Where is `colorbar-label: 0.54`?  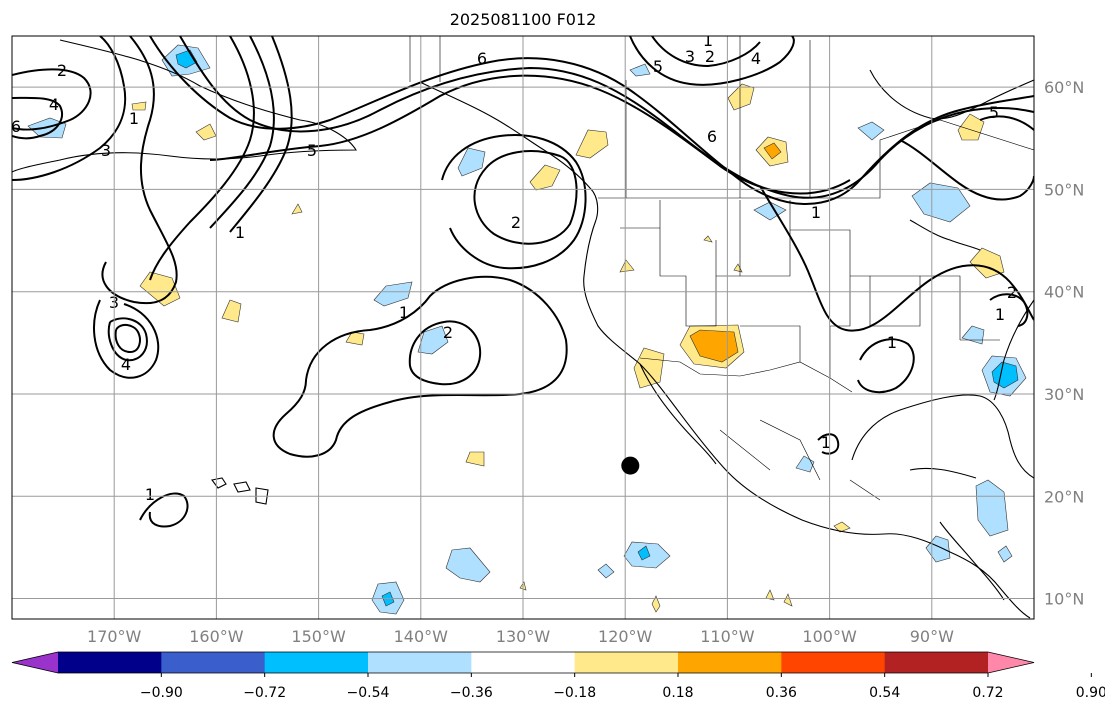
colorbar-label: 0.54 is located at coordinates (884, 693).